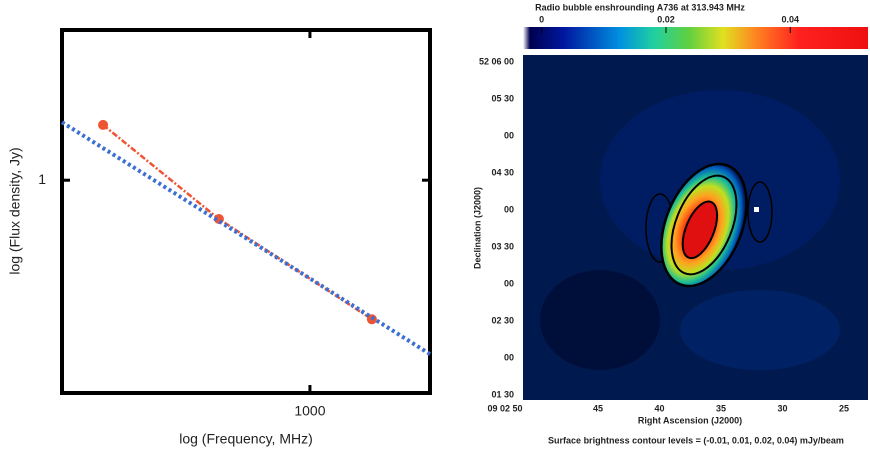  I want to click on colorbar, so click(695, 38).